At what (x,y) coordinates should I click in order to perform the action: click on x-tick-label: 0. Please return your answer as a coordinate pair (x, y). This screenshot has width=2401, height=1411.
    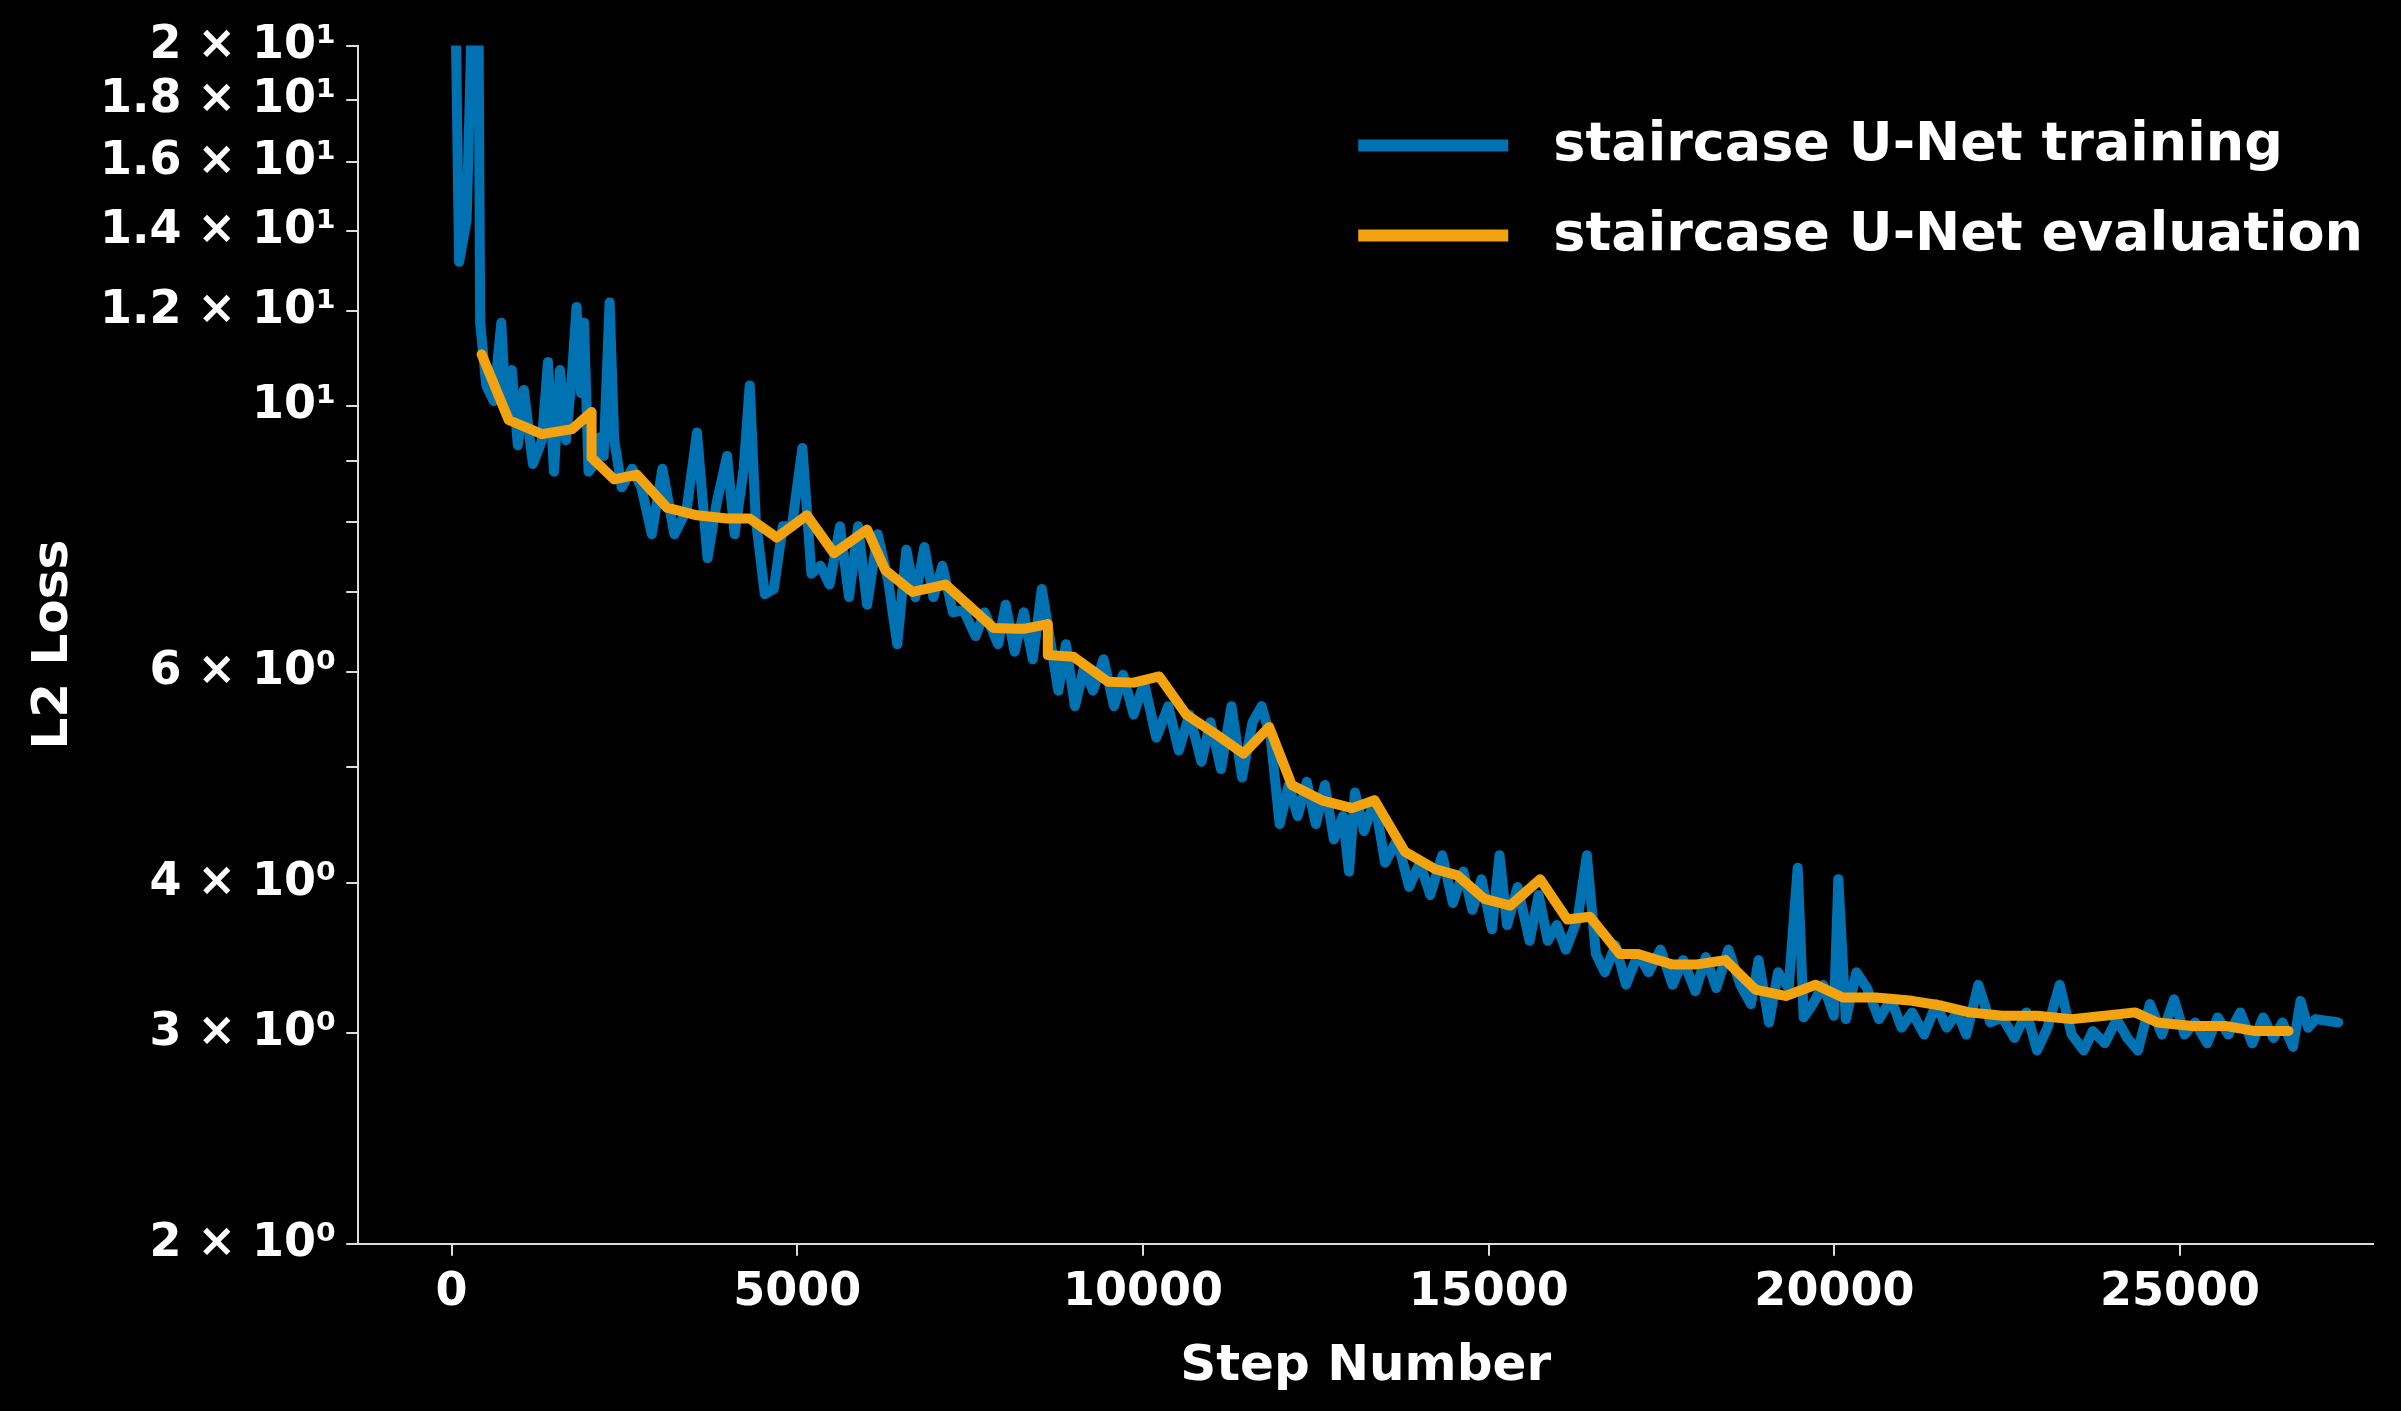
    Looking at the image, I should click on (451, 1289).